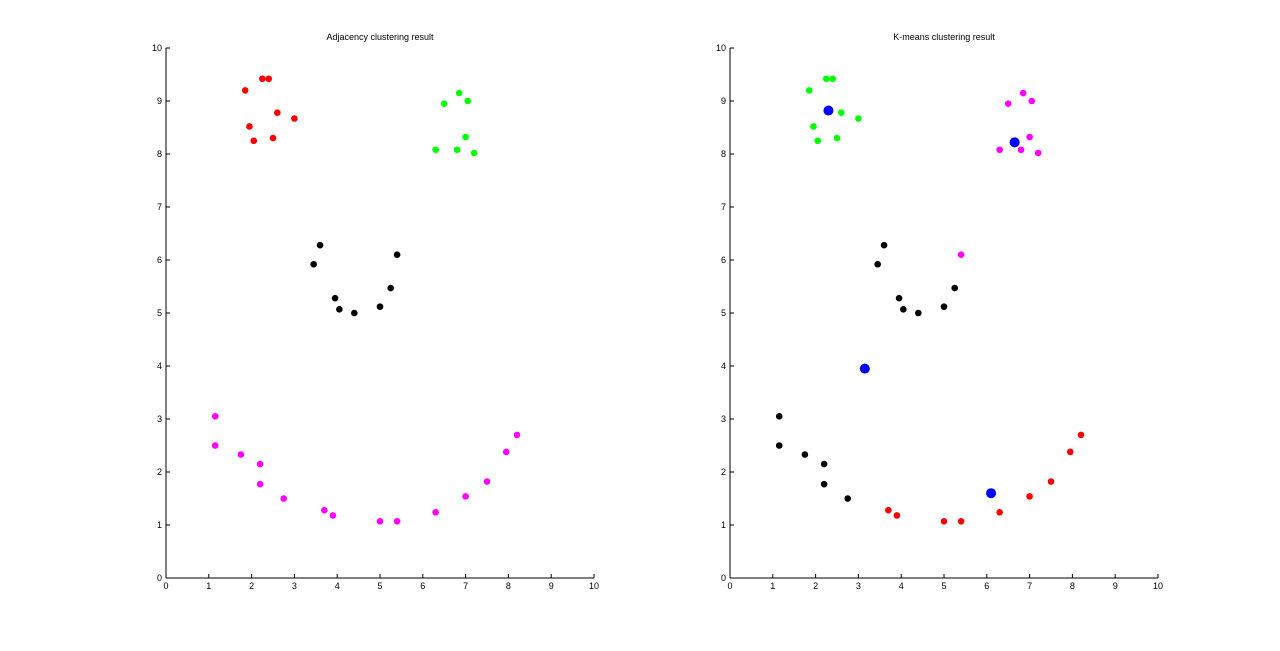  What do you see at coordinates (723, 578) in the screenshot?
I see `y-tick-label: 0` at bounding box center [723, 578].